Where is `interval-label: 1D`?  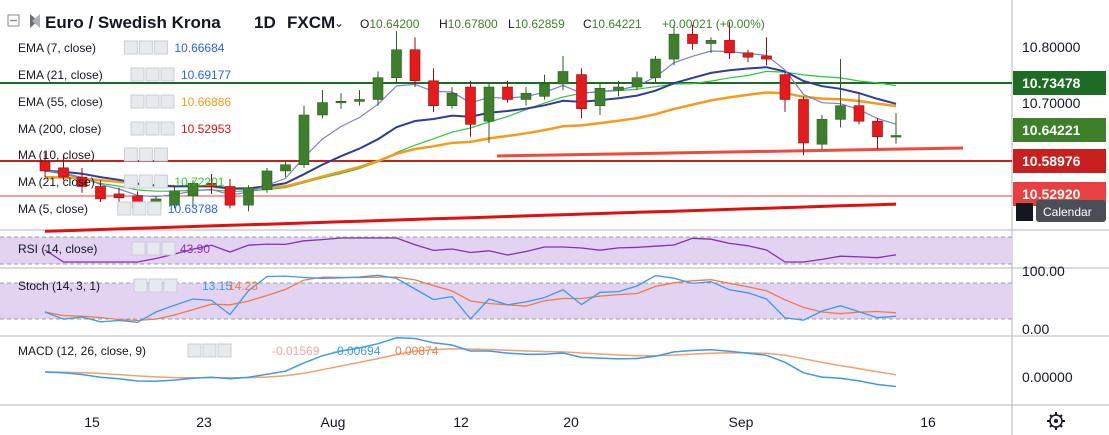 interval-label: 1D is located at coordinates (265, 22).